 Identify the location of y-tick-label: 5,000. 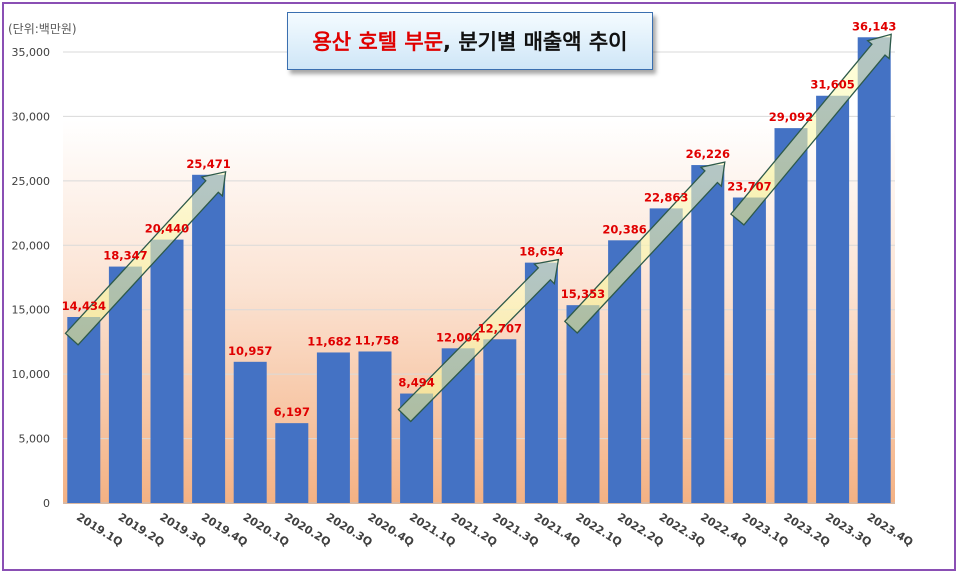
(35, 439).